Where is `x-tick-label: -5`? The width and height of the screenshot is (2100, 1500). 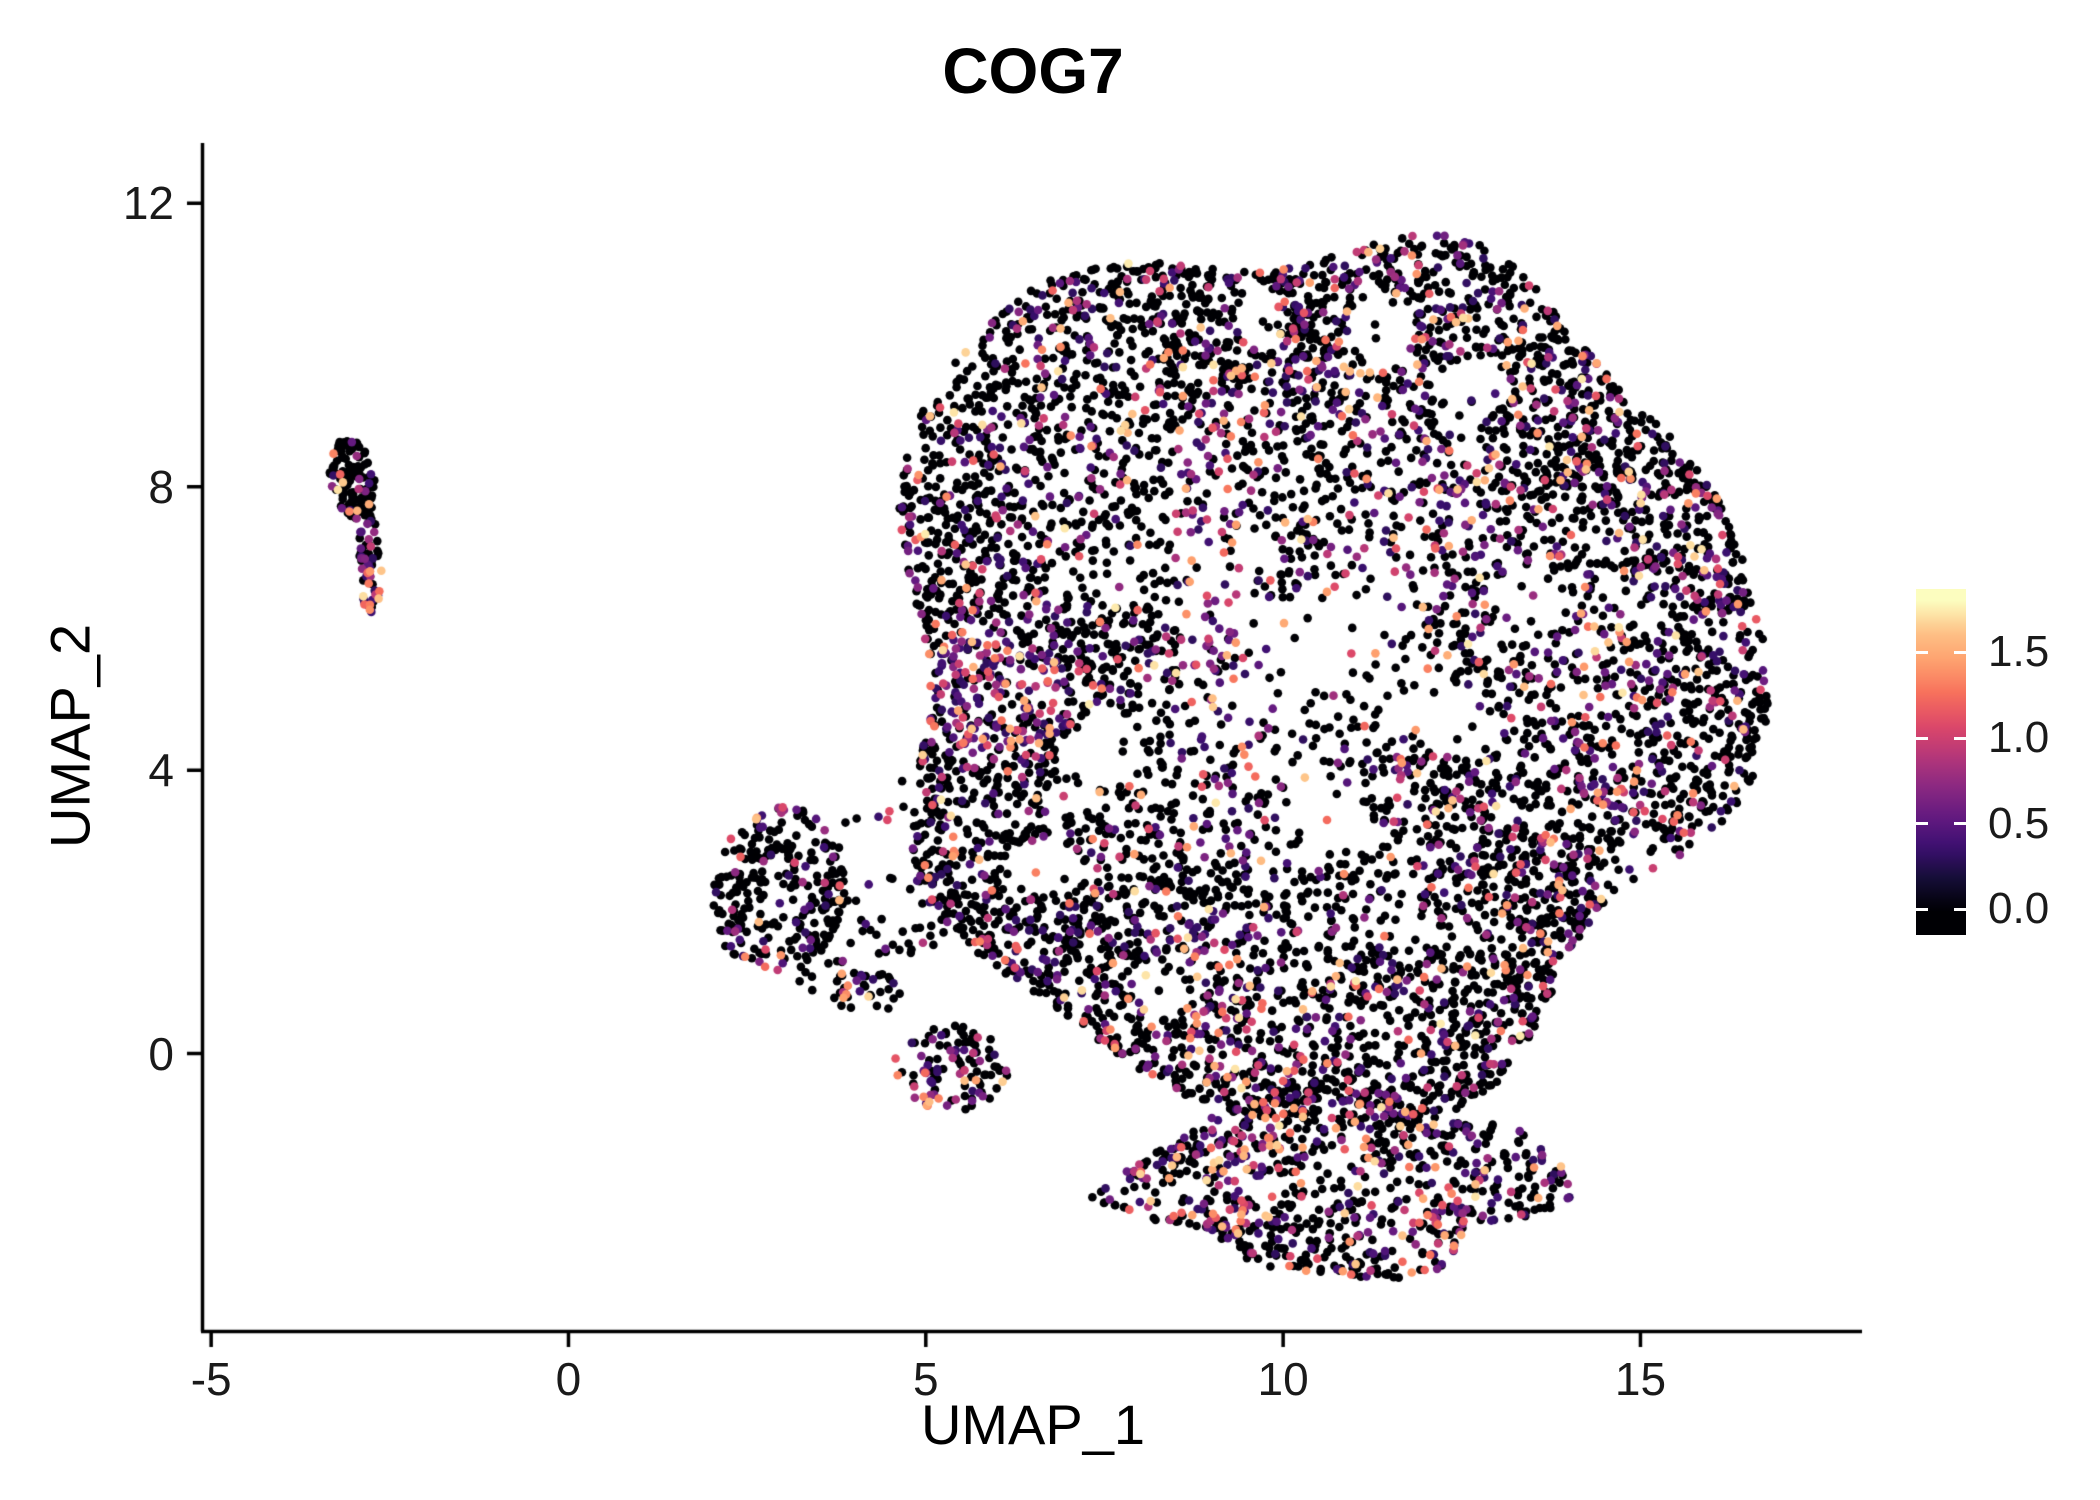
x-tick-label: -5 is located at coordinates (211, 1379).